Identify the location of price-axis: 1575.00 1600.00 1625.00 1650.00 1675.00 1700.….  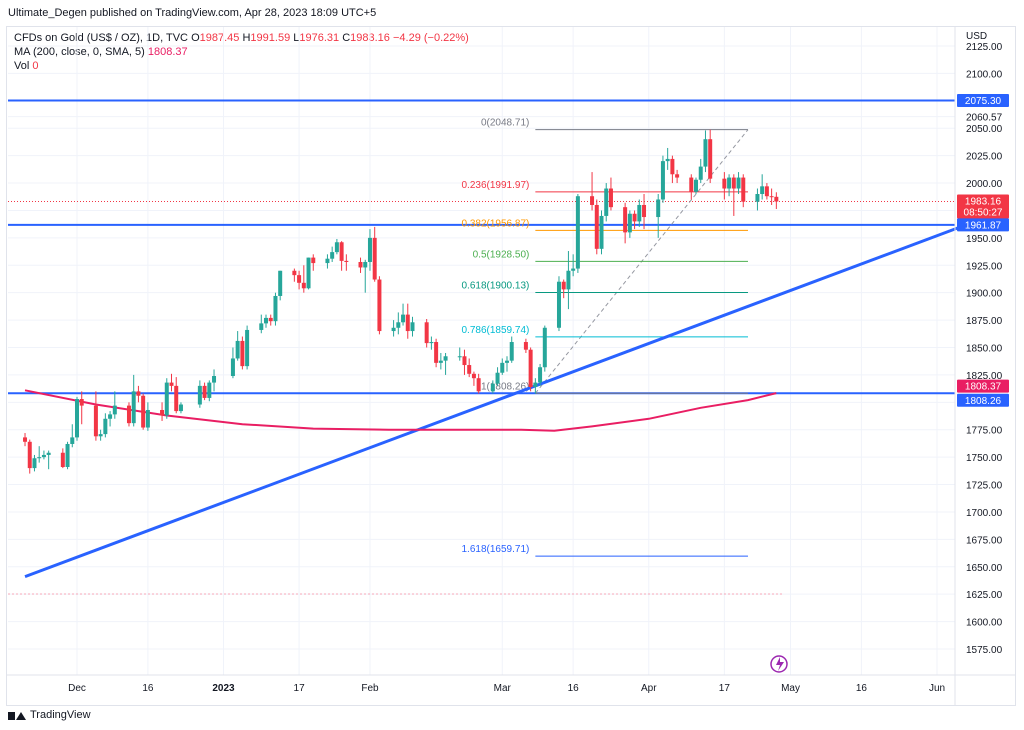
(978, 366).